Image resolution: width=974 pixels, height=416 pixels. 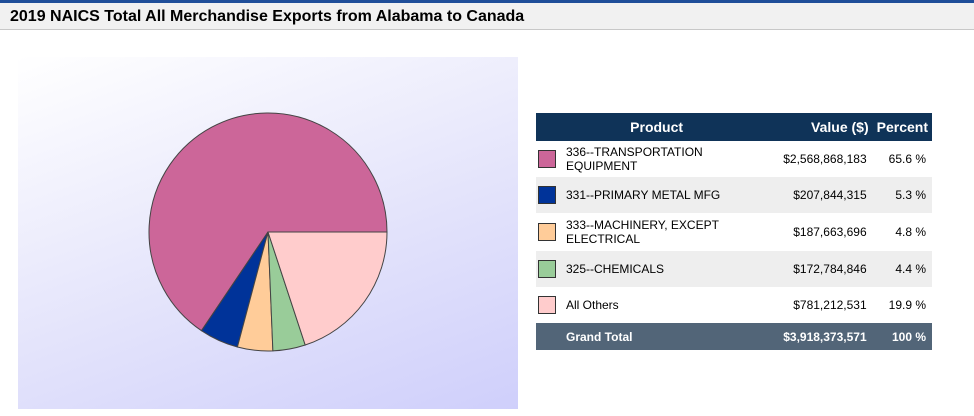 I want to click on product-cell: 325--CHEMICALS, so click(x=615, y=269).